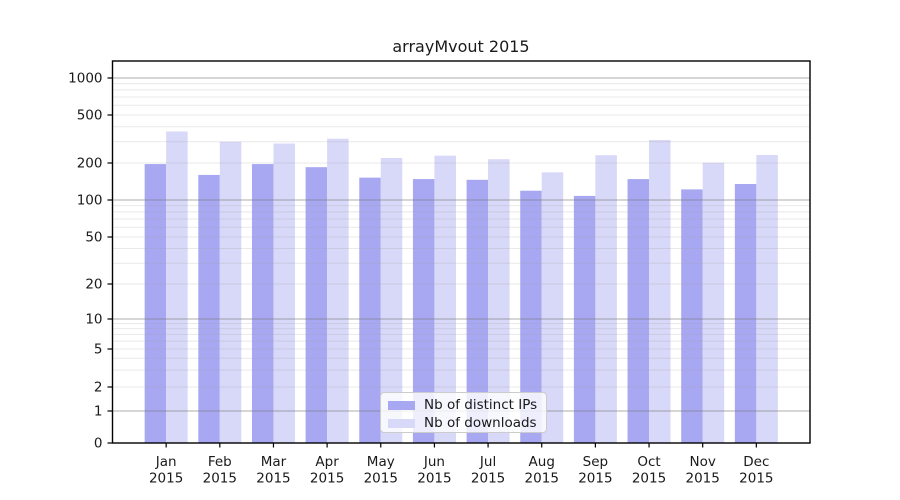 The height and width of the screenshot is (500, 900). Describe the element at coordinates (401, 423) in the screenshot. I see `legend-swatch-downloads` at that location.